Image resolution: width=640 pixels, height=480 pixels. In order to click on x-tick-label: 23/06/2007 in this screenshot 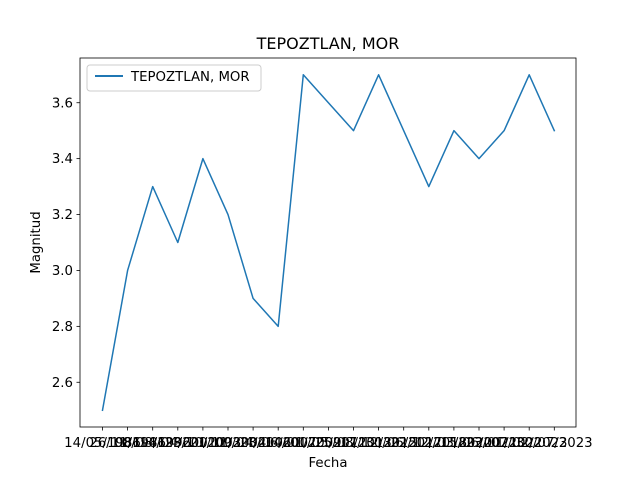, I will do `click(278, 443)`.